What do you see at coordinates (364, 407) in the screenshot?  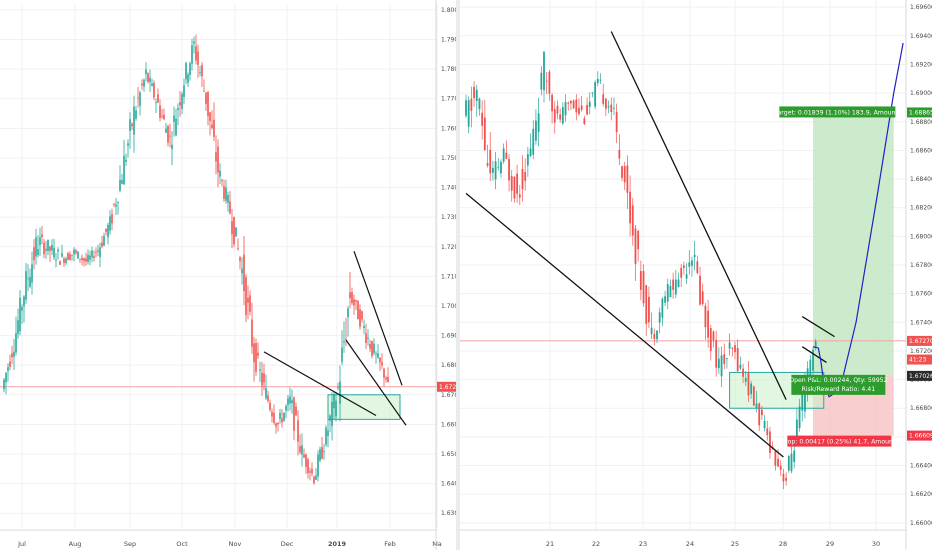 I see `support-zone` at bounding box center [364, 407].